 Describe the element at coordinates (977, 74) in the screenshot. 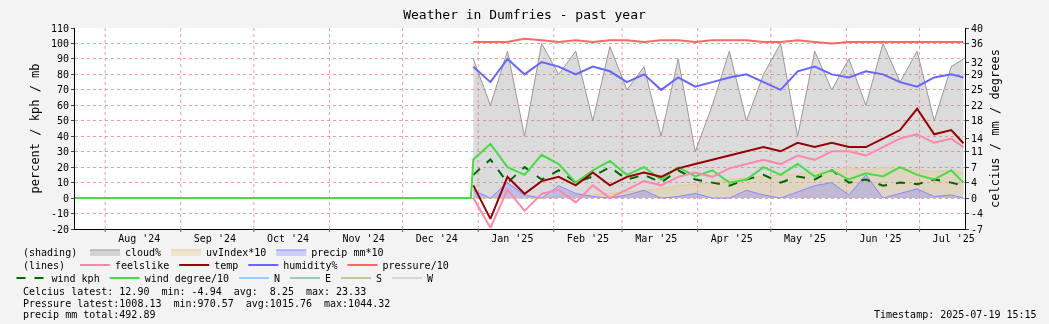

I see `y2-tick-label: 29` at that location.